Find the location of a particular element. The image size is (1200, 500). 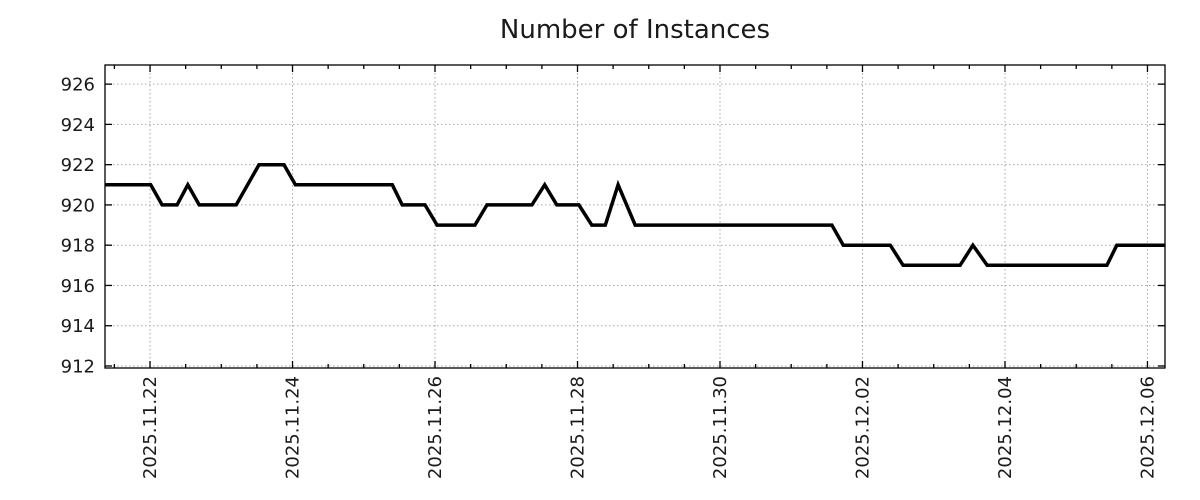

y-tick-label: 924 is located at coordinates (78, 125).